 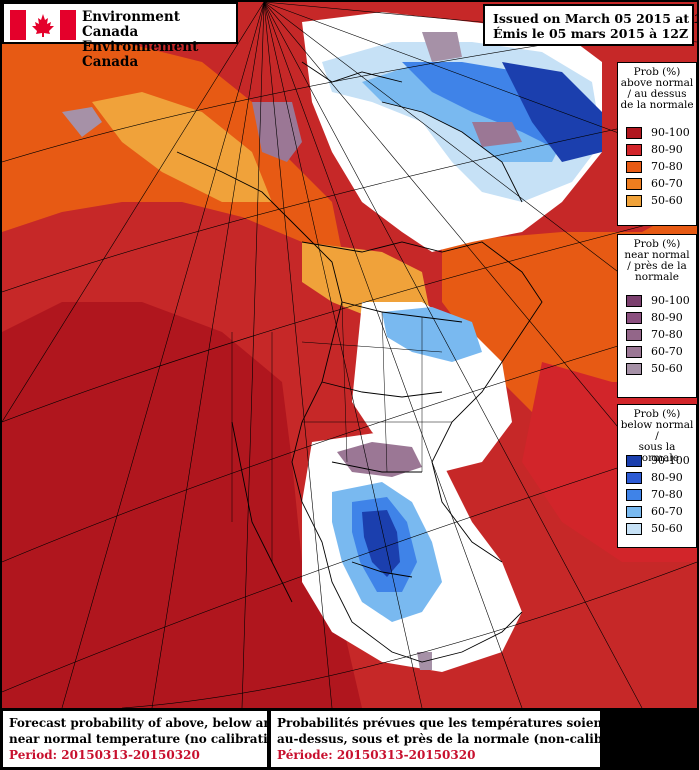 What do you see at coordinates (657, 83) in the screenshot?
I see `legend-above-title-line: above normal` at bounding box center [657, 83].